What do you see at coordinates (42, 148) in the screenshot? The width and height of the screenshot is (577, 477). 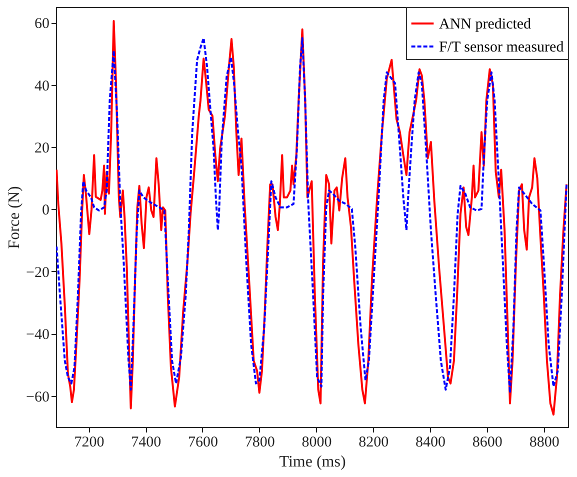 I see `y-tick-label: 20` at bounding box center [42, 148].